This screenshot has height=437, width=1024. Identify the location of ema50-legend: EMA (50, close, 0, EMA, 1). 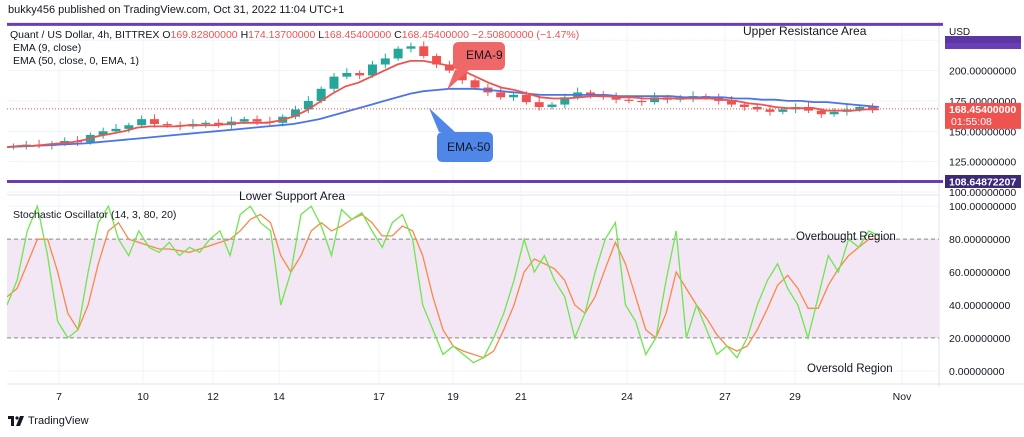
(76, 61).